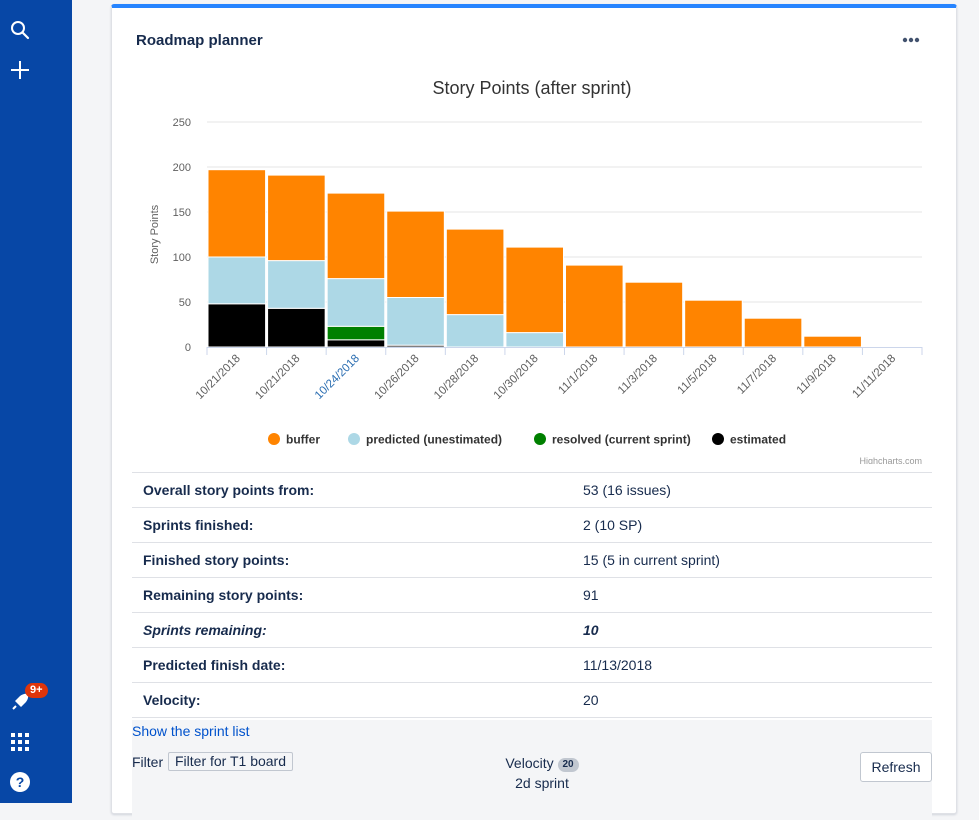 This screenshot has width=979, height=820. What do you see at coordinates (155, 234) in the screenshot?
I see `y-axis-label: Story Points` at bounding box center [155, 234].